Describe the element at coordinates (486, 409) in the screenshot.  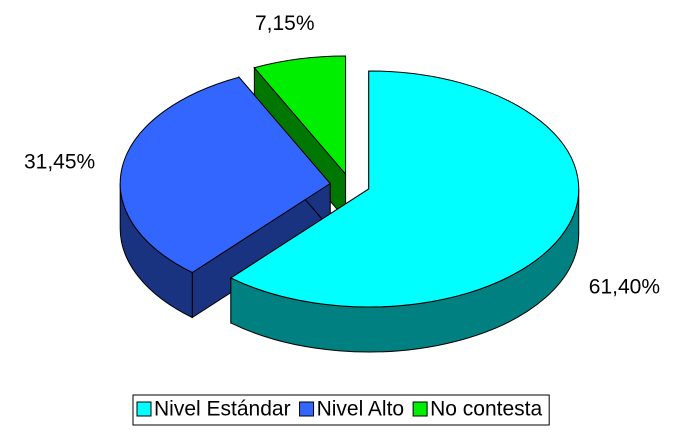
I see `legend-label: No contesta` at that location.